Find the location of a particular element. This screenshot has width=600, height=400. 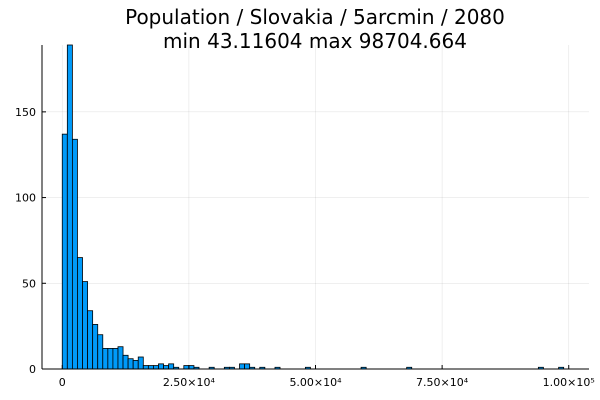

y-tick-label-3: 150 is located at coordinates (25, 112).